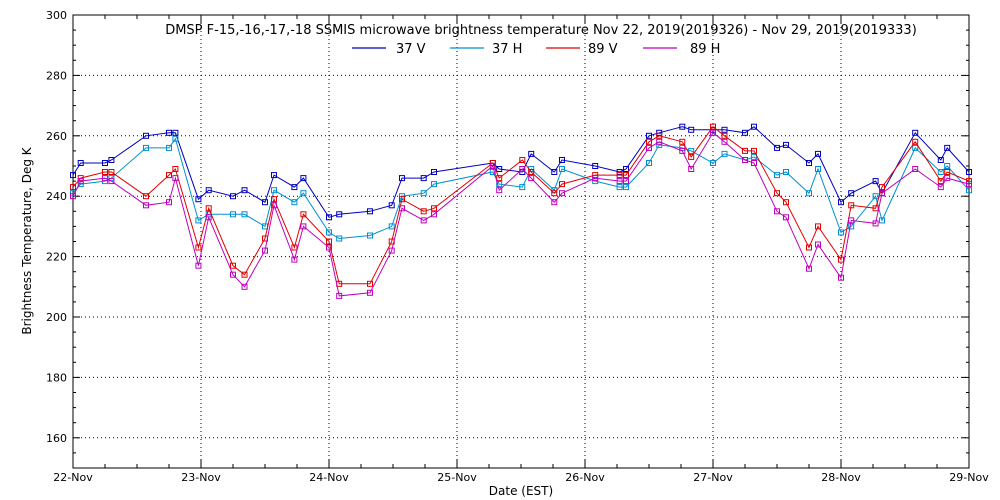  I want to click on y-tick-label: 280, so click(56, 75).